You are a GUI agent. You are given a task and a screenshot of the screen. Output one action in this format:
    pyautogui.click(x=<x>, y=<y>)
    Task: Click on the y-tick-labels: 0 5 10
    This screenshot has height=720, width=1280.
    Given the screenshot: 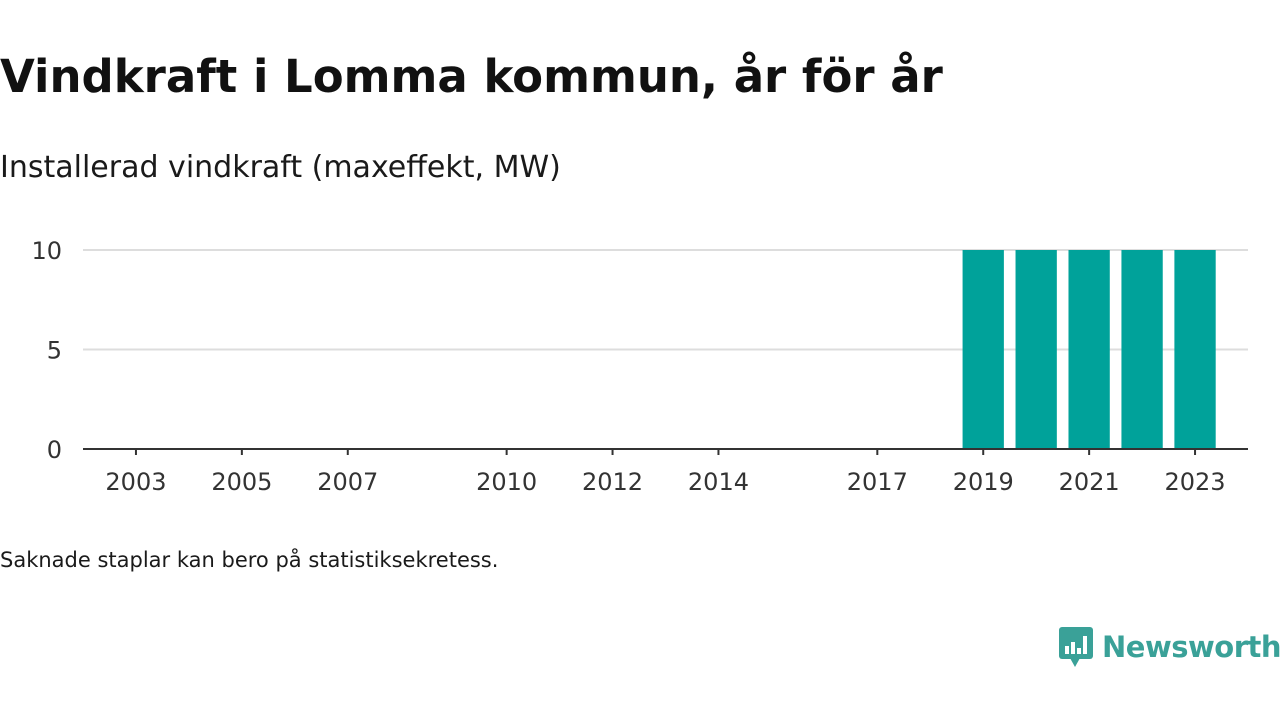 What is the action you would take?
    pyautogui.click(x=46, y=350)
    